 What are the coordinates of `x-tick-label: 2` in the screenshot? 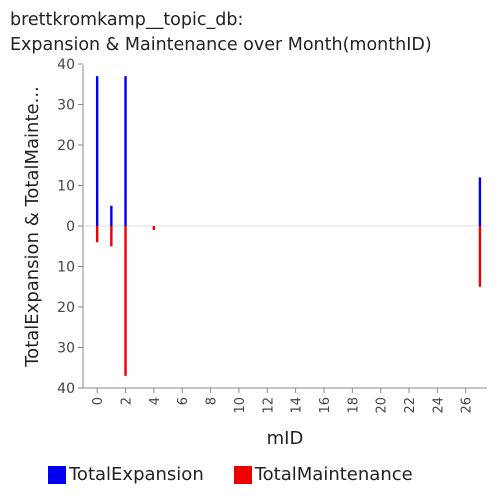 It's located at (127, 401).